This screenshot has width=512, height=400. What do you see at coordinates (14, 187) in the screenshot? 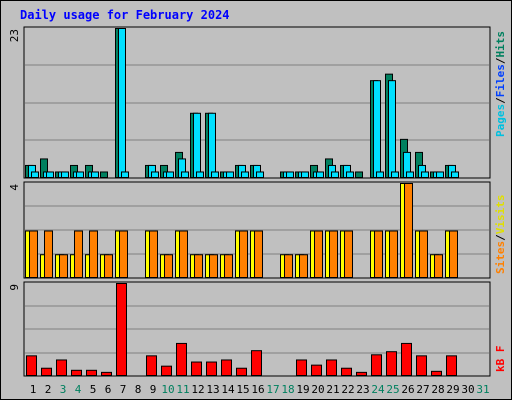
I see `y-max-label-visits-sites: 4` at bounding box center [14, 187].